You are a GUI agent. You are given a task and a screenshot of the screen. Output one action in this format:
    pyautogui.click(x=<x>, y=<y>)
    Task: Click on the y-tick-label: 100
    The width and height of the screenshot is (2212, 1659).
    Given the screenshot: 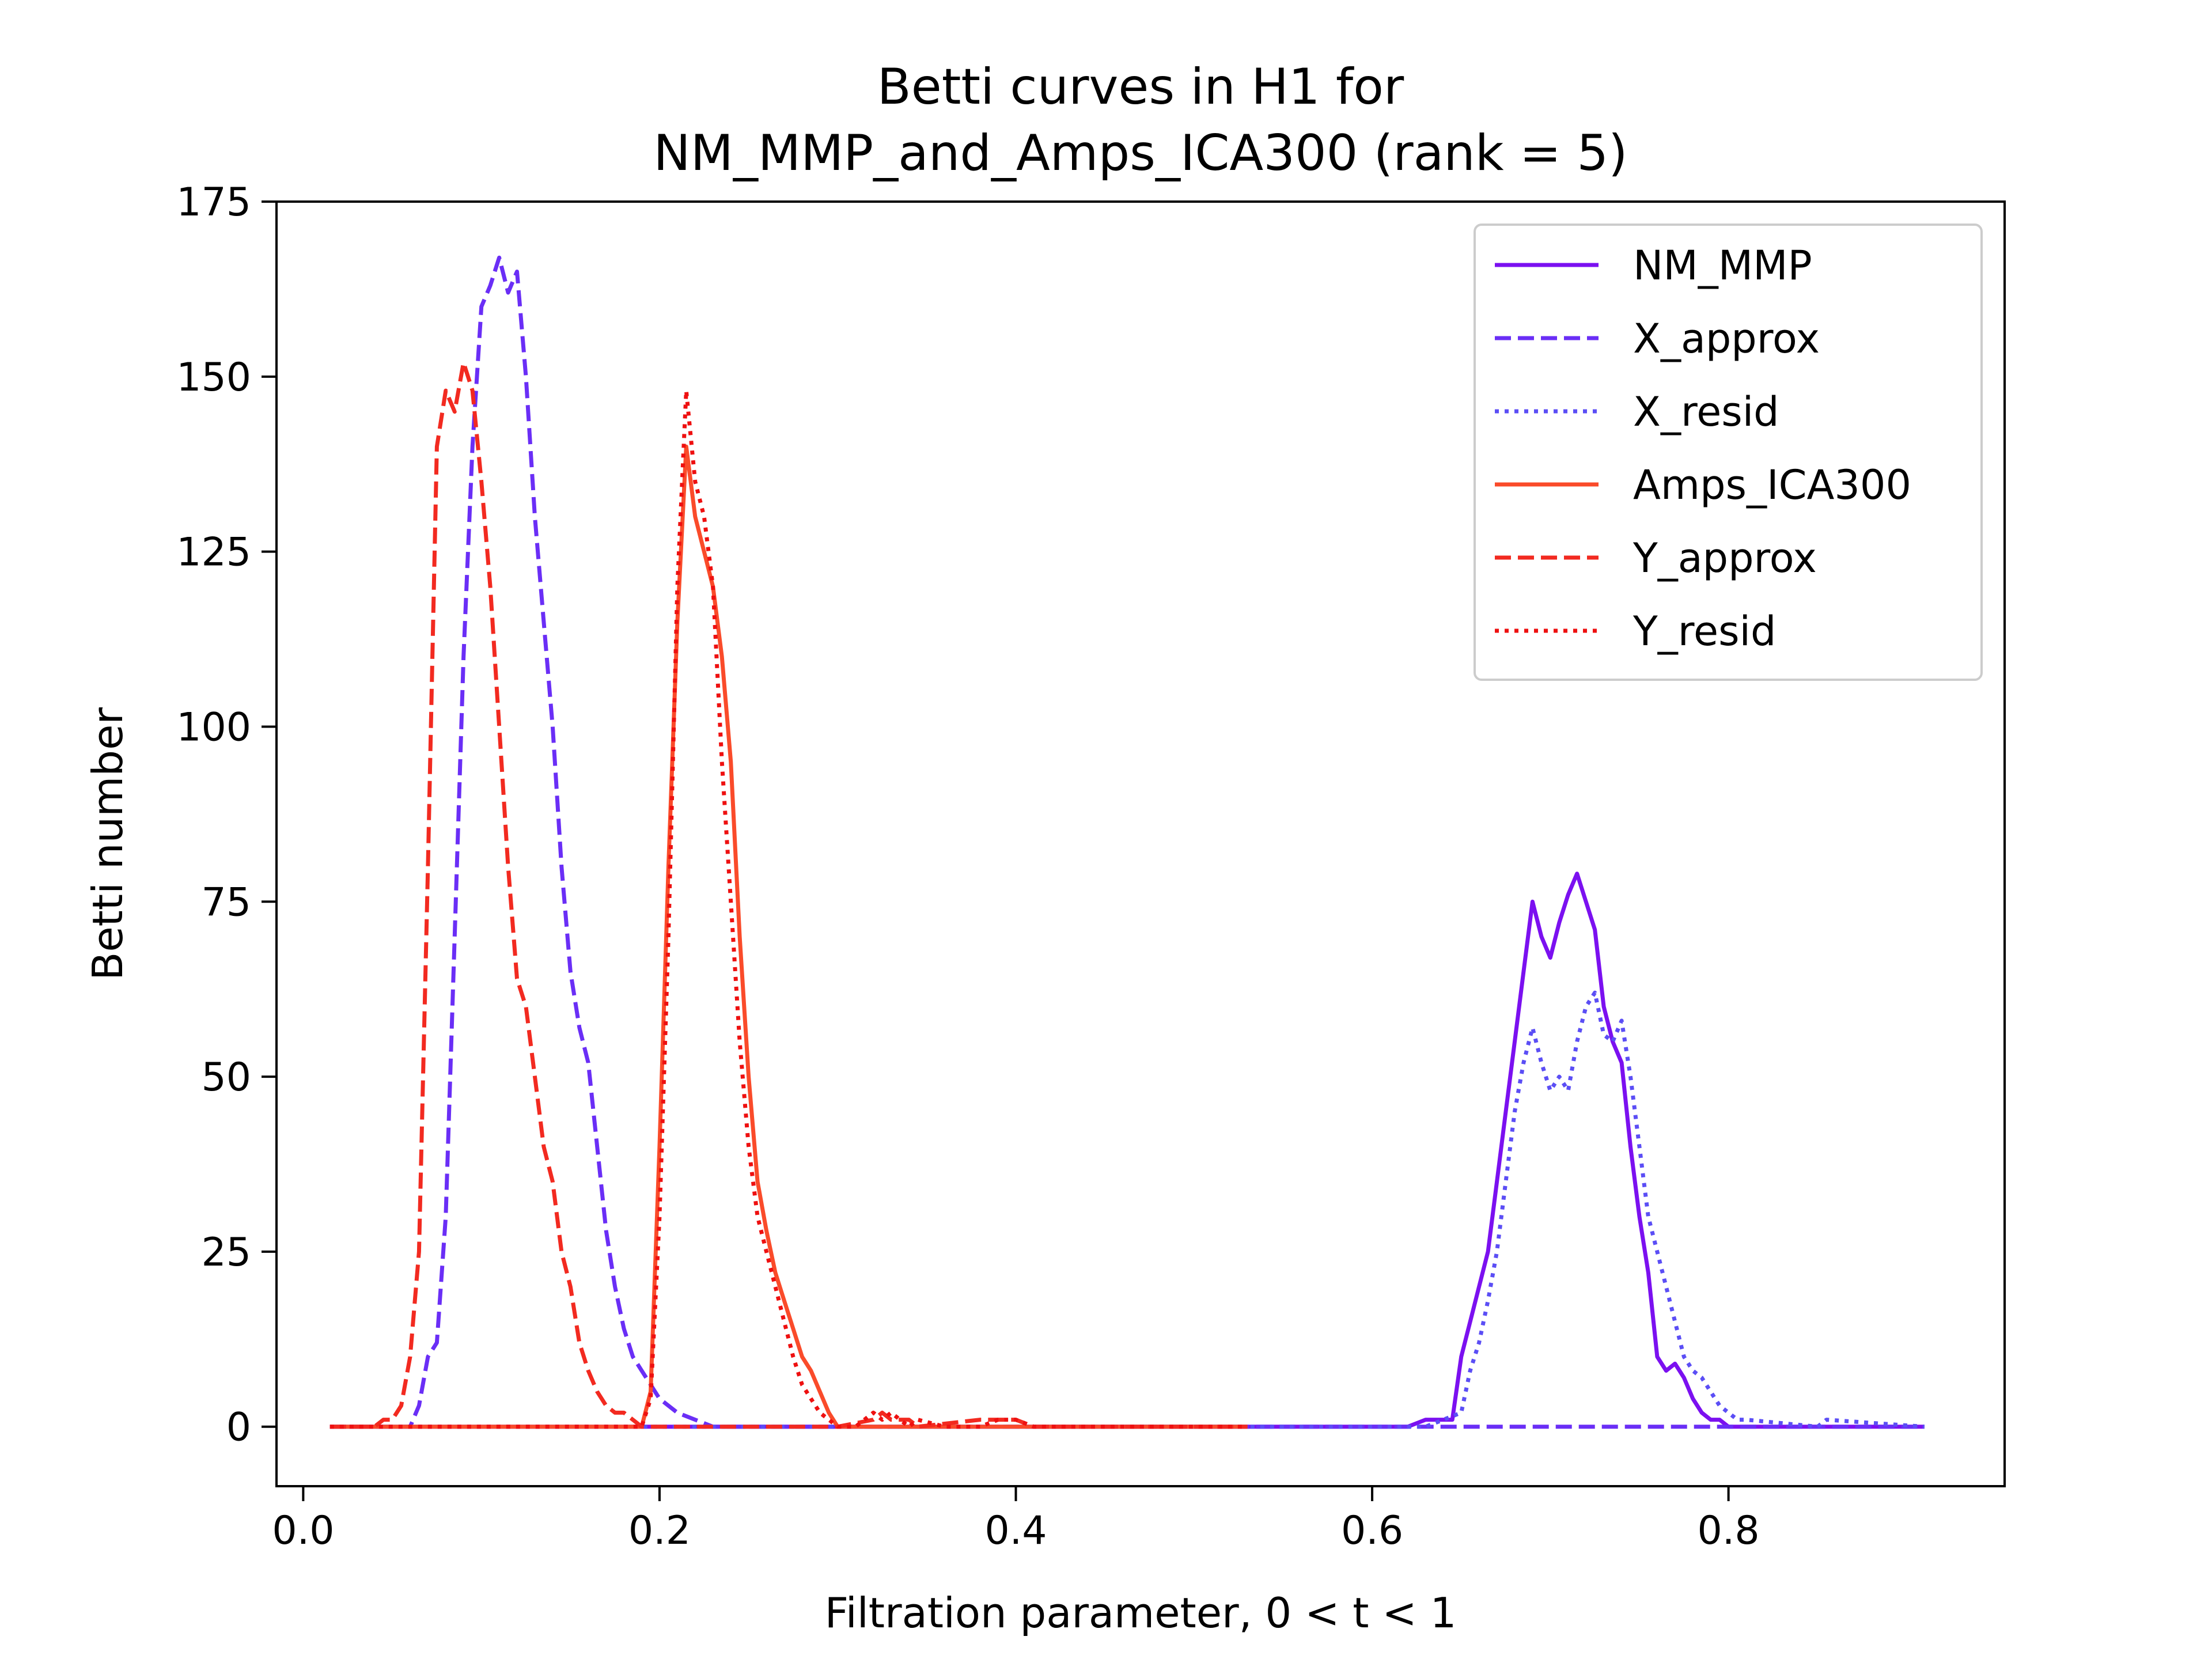 What is the action you would take?
    pyautogui.click(x=213, y=727)
    